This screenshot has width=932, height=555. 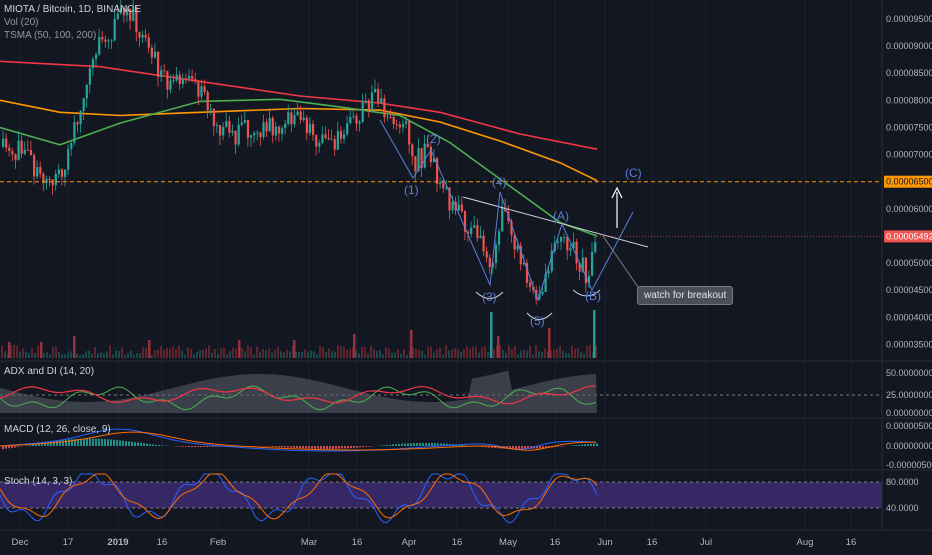 What do you see at coordinates (72, 9) in the screenshot?
I see `symbol-title: MIOTA / Bitcoin, 1D, BINANCE` at bounding box center [72, 9].